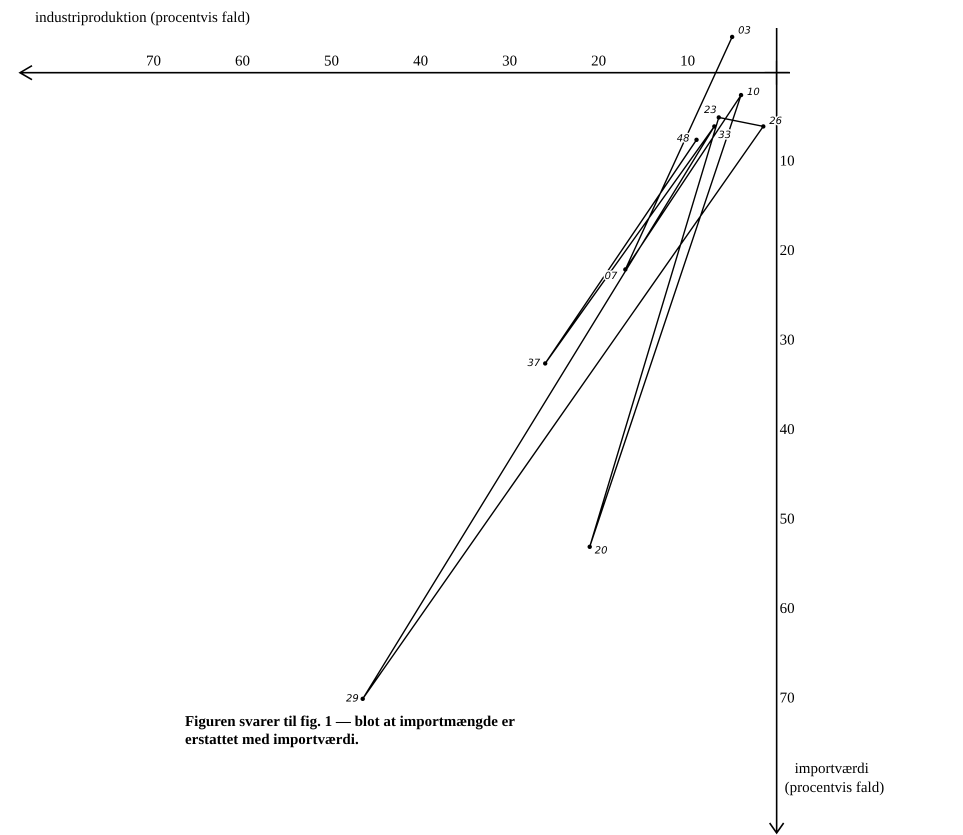 This screenshot has width=963, height=835. Describe the element at coordinates (787, 251) in the screenshot. I see `y-tick-label: 20` at that location.